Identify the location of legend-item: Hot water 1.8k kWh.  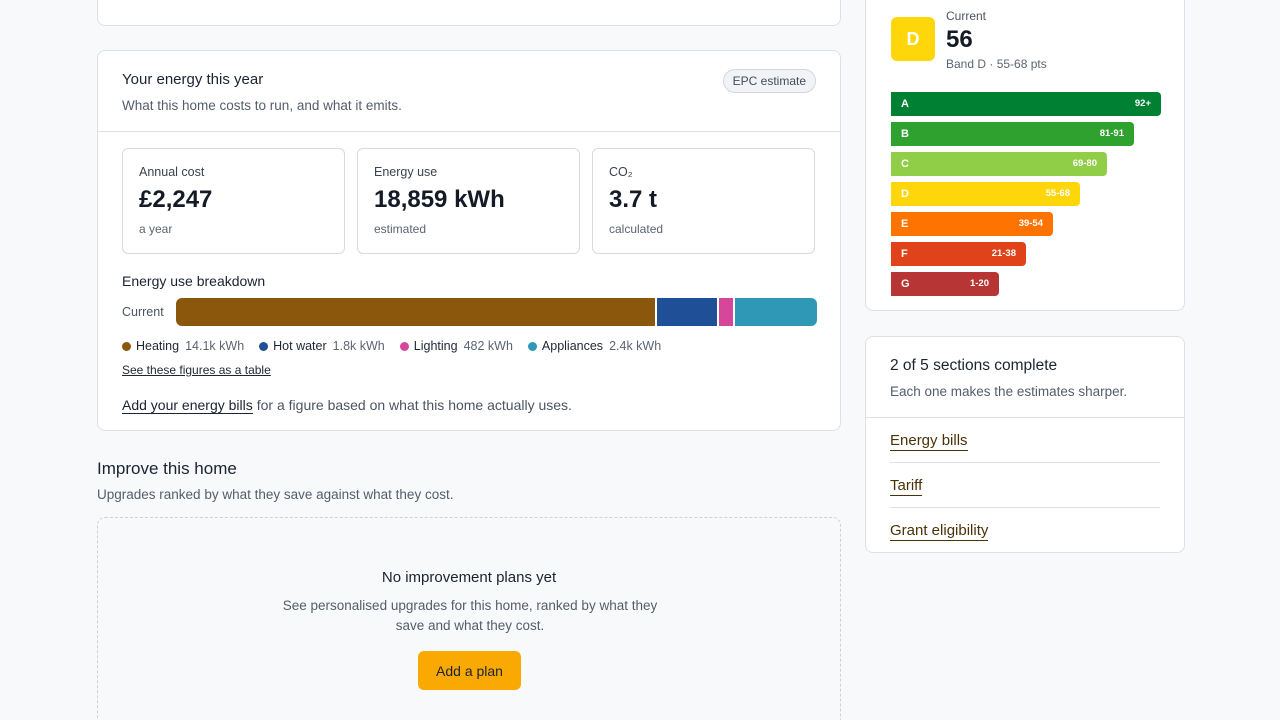
(322, 346).